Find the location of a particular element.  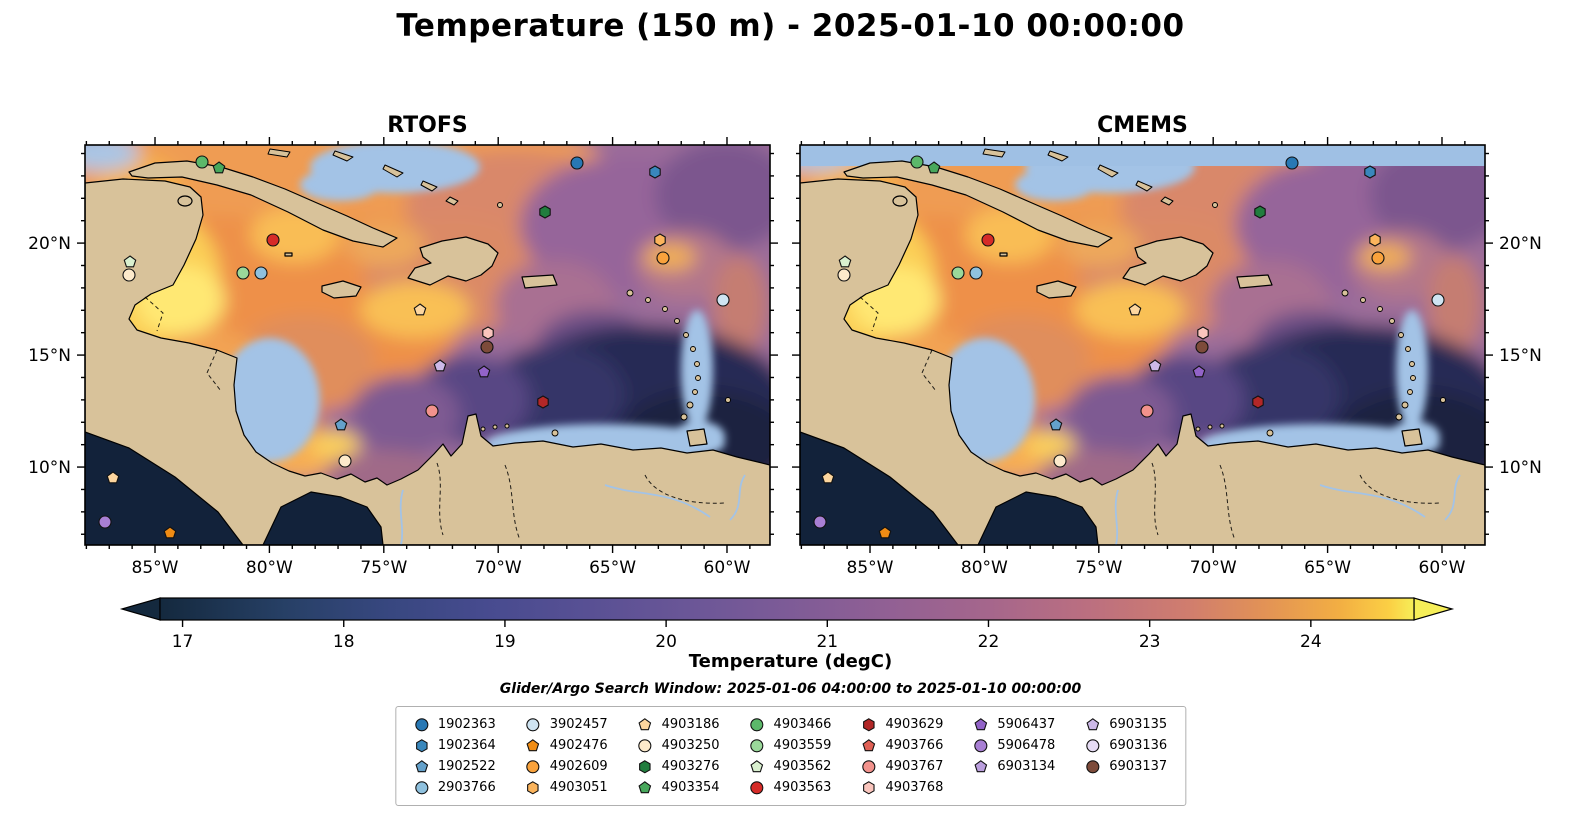

legend-entry-6903136: 6903136 is located at coordinates (1126, 745).